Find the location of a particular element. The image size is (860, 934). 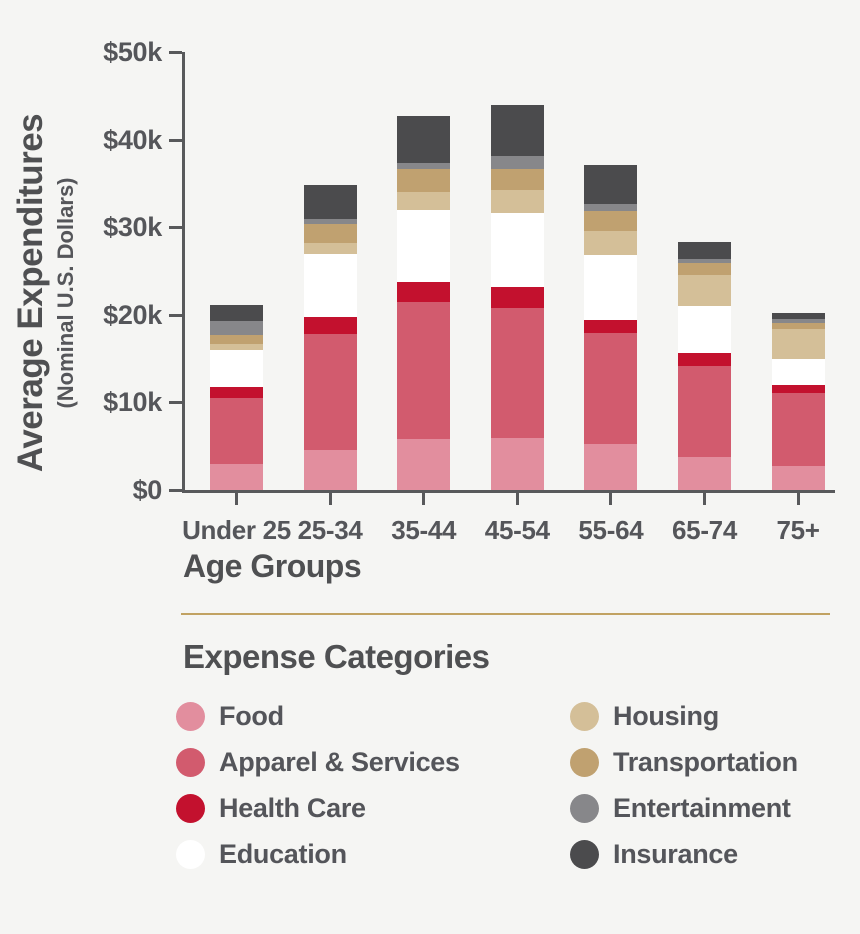

y-tick-label-30k: $30k is located at coordinates (132, 227).